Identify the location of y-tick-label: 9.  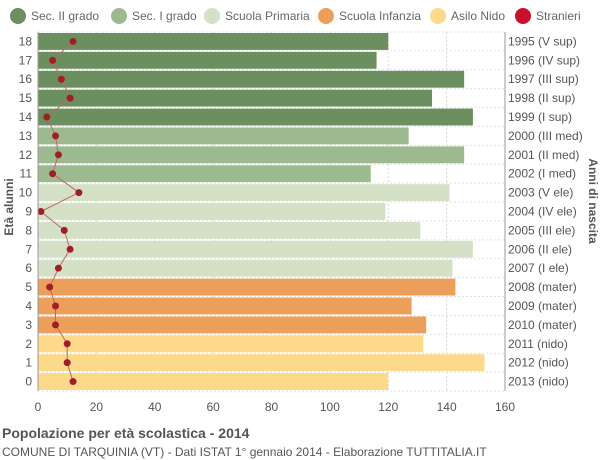
(28, 212).